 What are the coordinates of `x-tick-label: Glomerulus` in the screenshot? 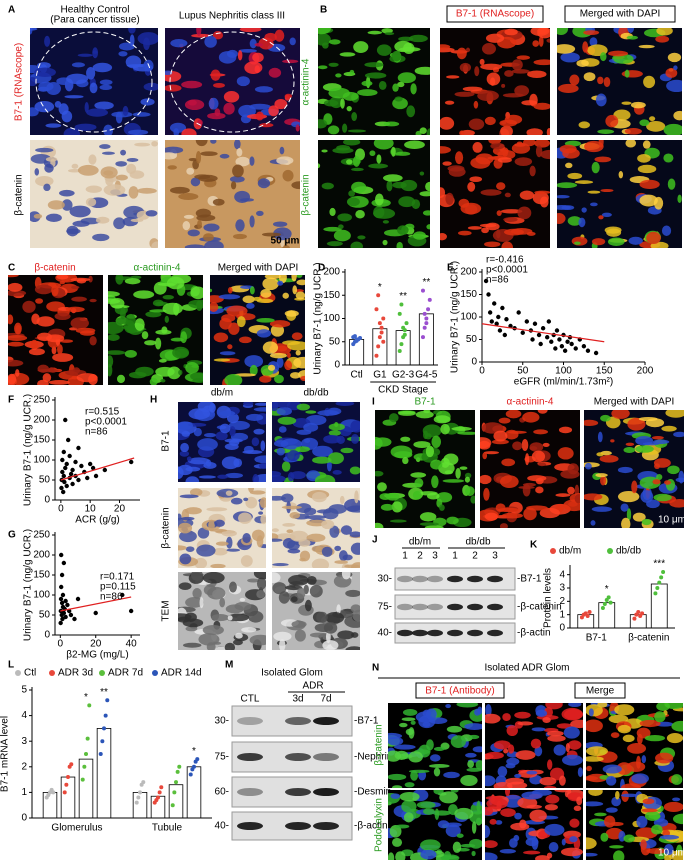 It's located at (76, 828).